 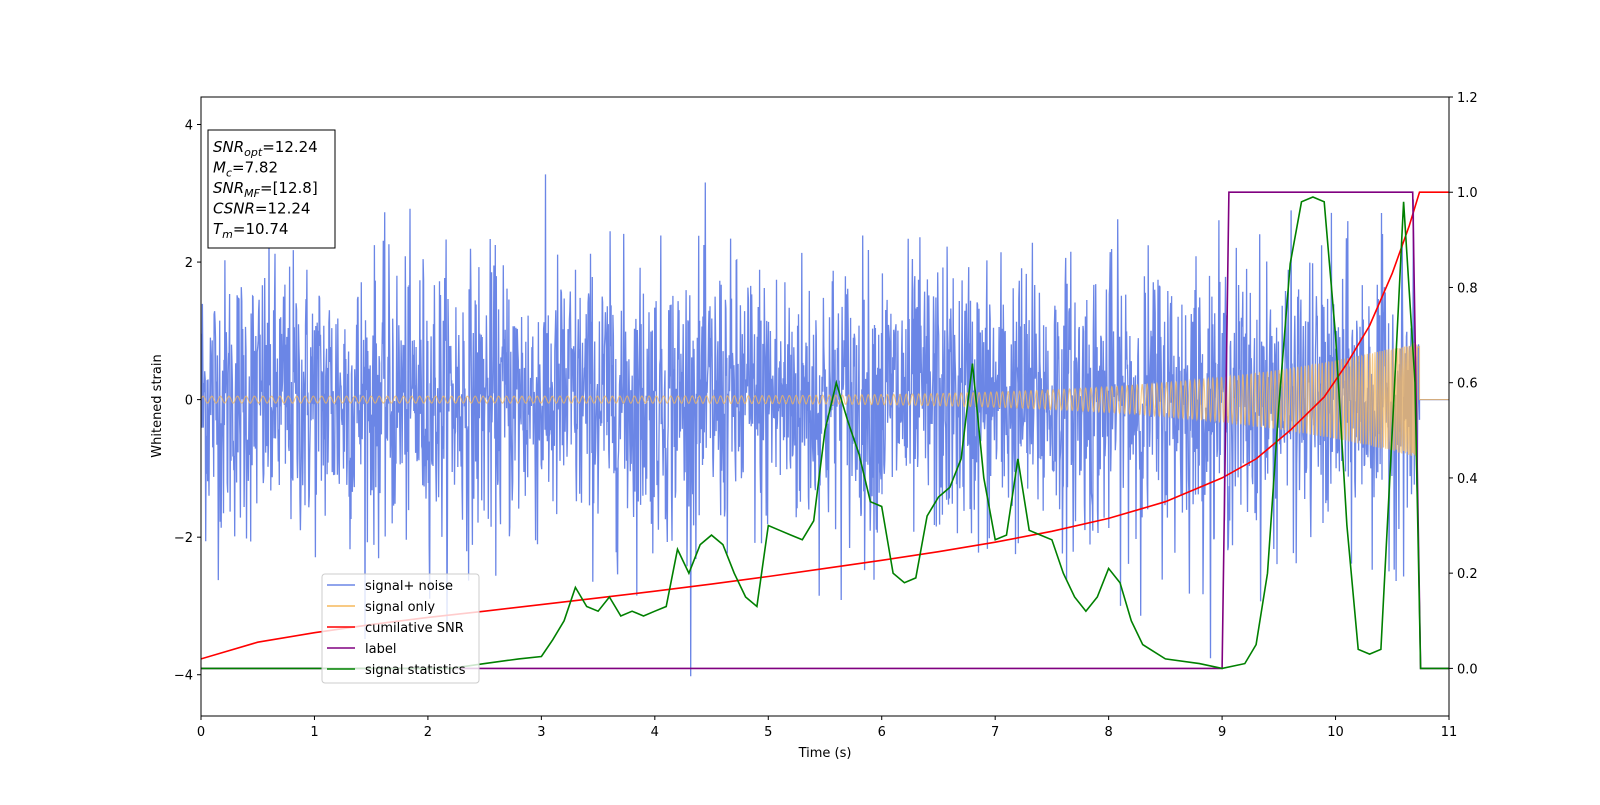 I want to click on x-tick-label: 6, so click(x=882, y=732).